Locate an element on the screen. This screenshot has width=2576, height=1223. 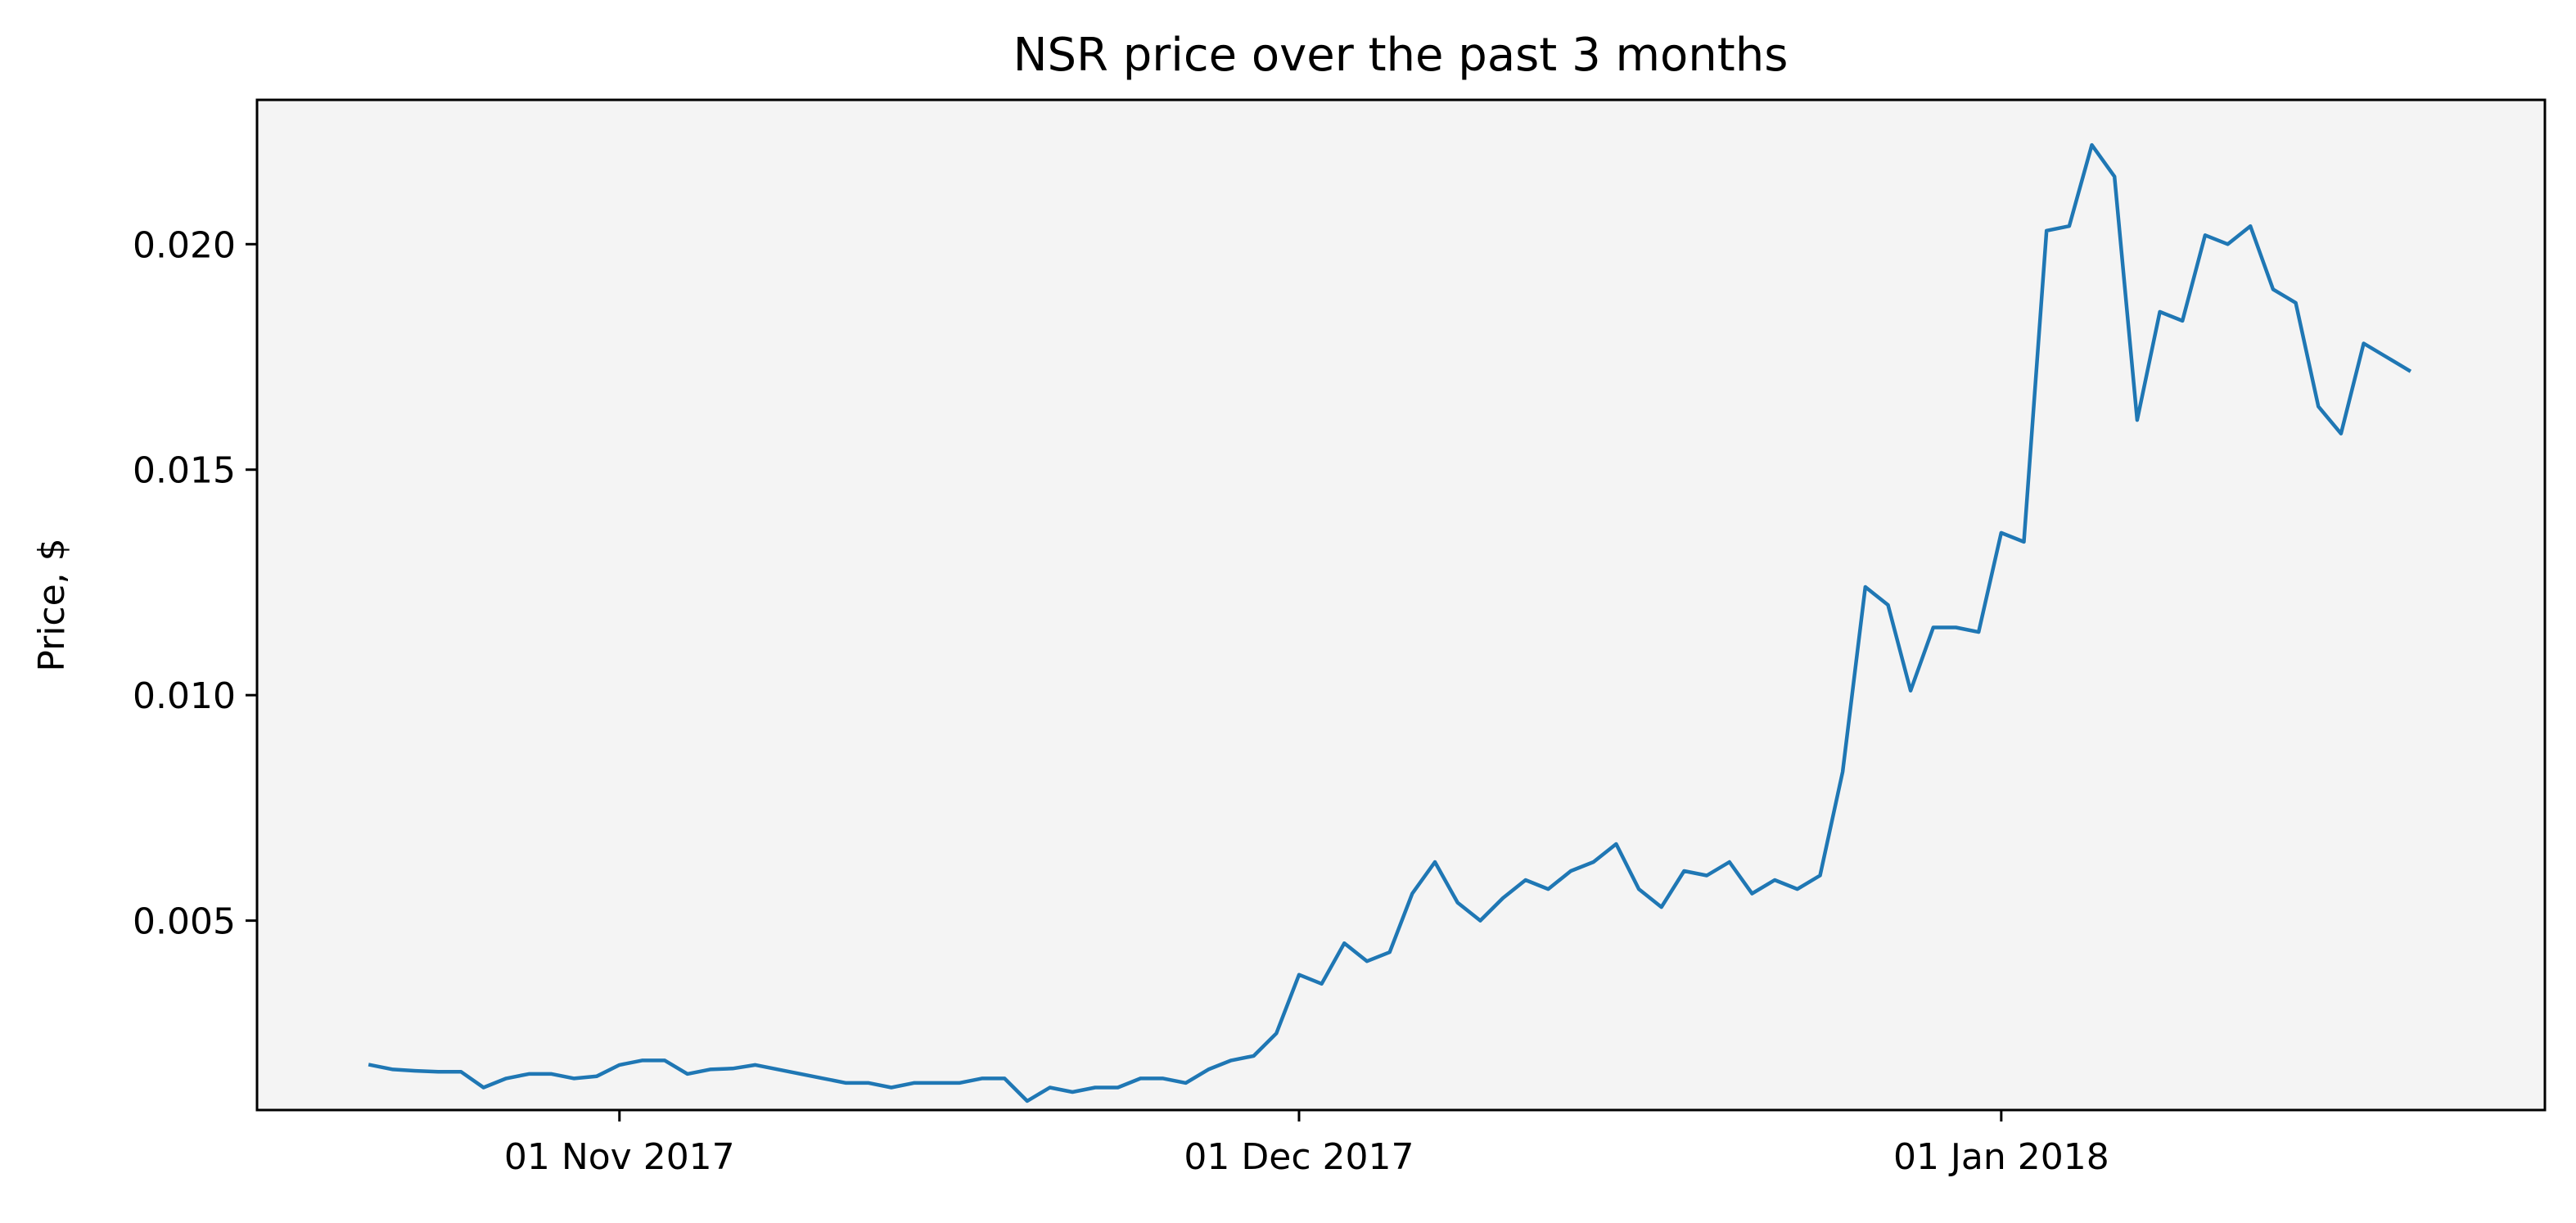
chart-title: NSR price over the past 3 months is located at coordinates (1401, 55).